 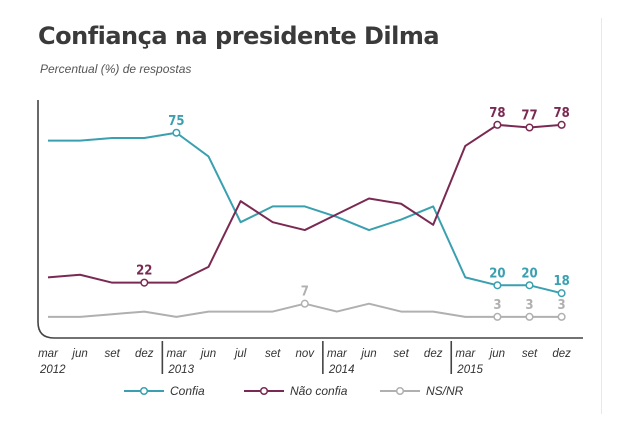 I want to click on year-label: 2014, so click(x=341, y=370).